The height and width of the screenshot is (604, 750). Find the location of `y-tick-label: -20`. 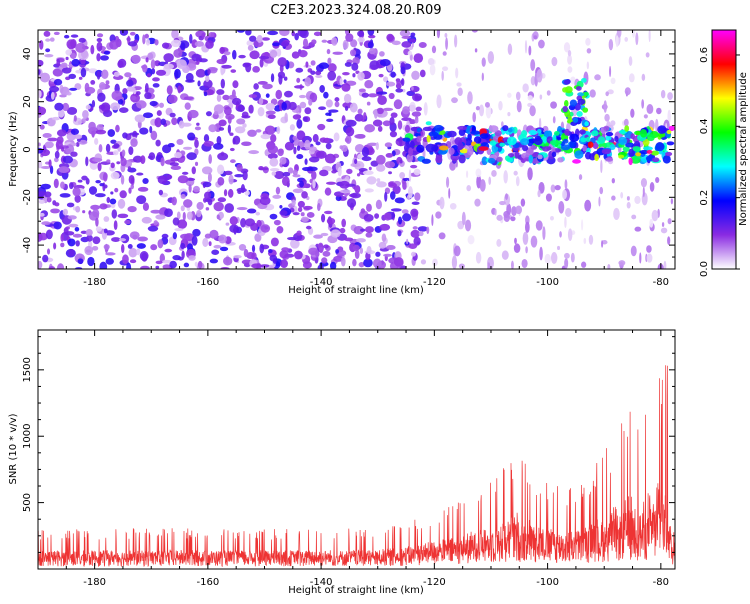

y-tick-label: -20 is located at coordinates (27, 197).